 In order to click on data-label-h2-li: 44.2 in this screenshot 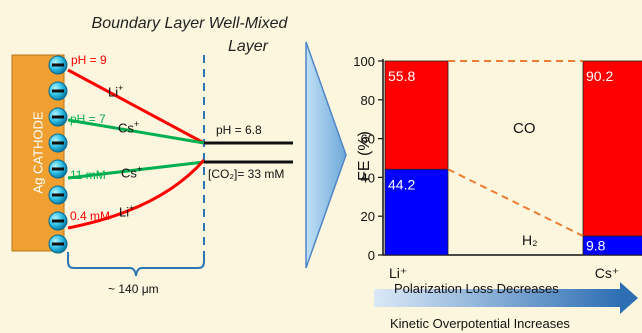, I will do `click(401, 184)`.